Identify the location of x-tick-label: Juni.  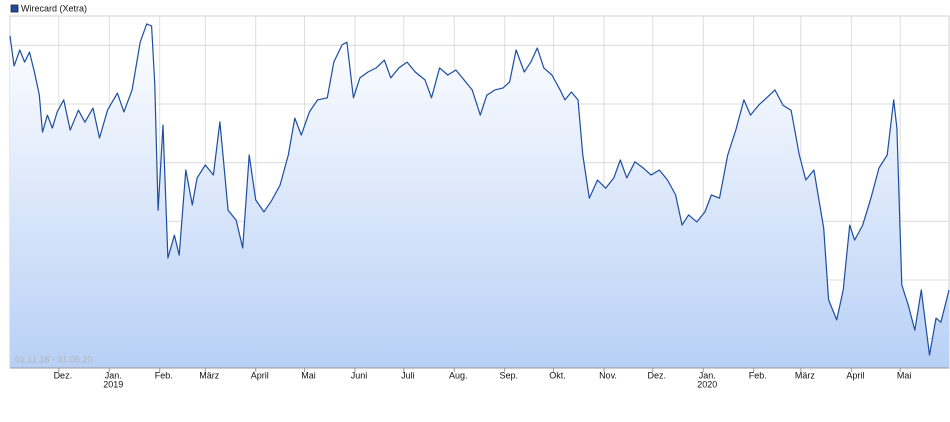
(359, 375).